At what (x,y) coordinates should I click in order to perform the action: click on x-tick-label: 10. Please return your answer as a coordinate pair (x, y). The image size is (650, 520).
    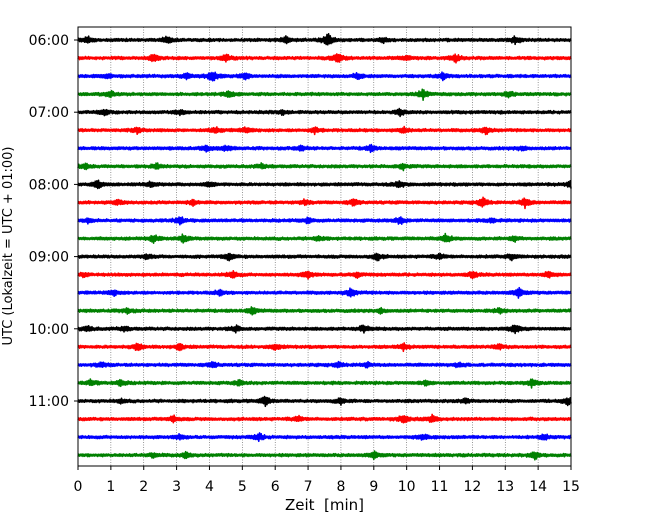
    Looking at the image, I should click on (407, 487).